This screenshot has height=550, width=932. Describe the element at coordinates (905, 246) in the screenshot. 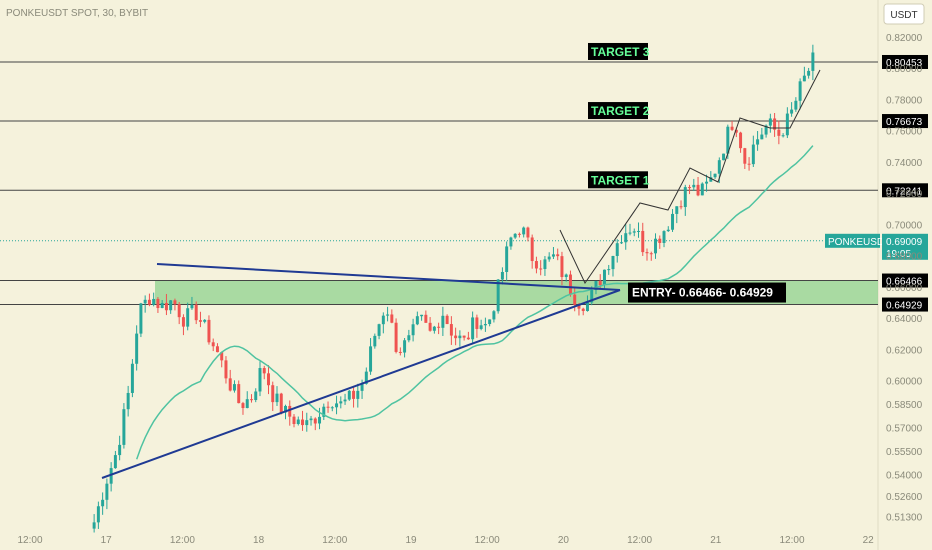

I see `current-price-badge` at that location.